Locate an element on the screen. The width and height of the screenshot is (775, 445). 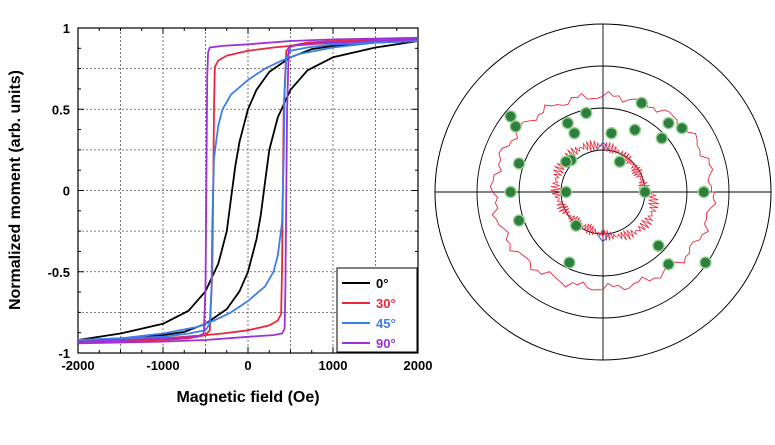
x-tick-label: 1000 is located at coordinates (333, 365).